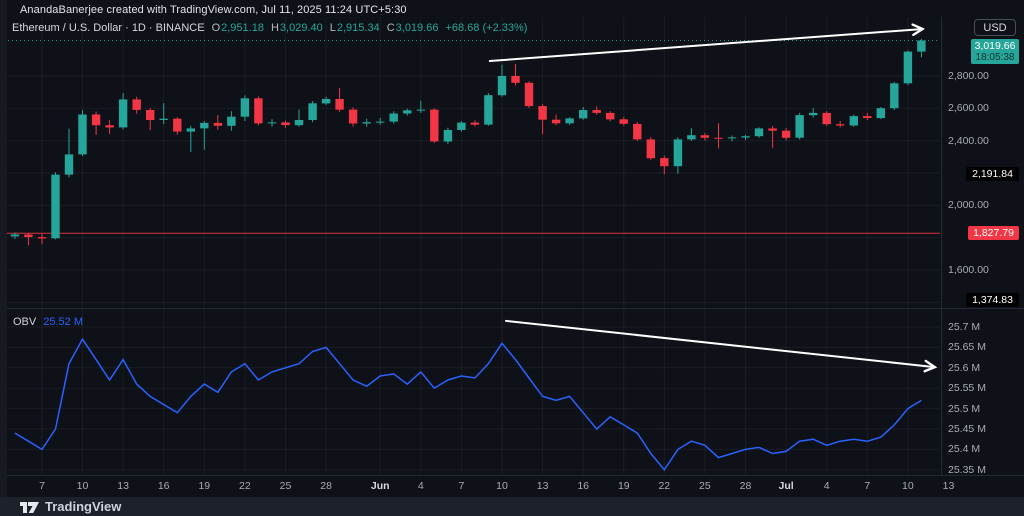 The height and width of the screenshot is (516, 1024). What do you see at coordinates (968, 270) in the screenshot?
I see `price-axis-label: 1,600.00` at bounding box center [968, 270].